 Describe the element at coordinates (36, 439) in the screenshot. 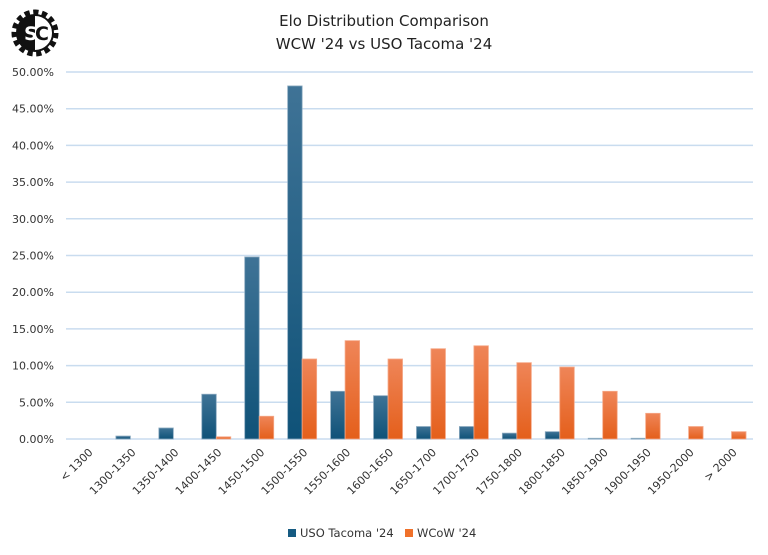

I see `y-tick-label: 0.00%` at that location.